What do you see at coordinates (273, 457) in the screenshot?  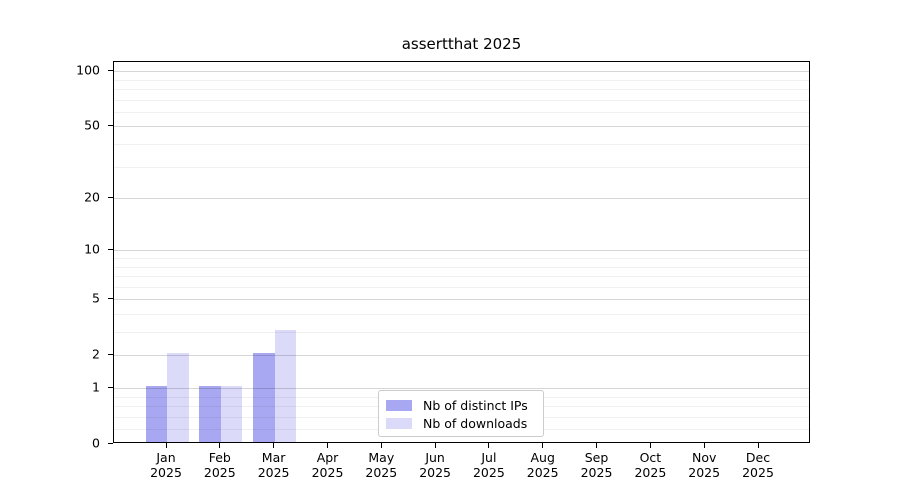 I see `x-tick-month: Mar` at bounding box center [273, 457].